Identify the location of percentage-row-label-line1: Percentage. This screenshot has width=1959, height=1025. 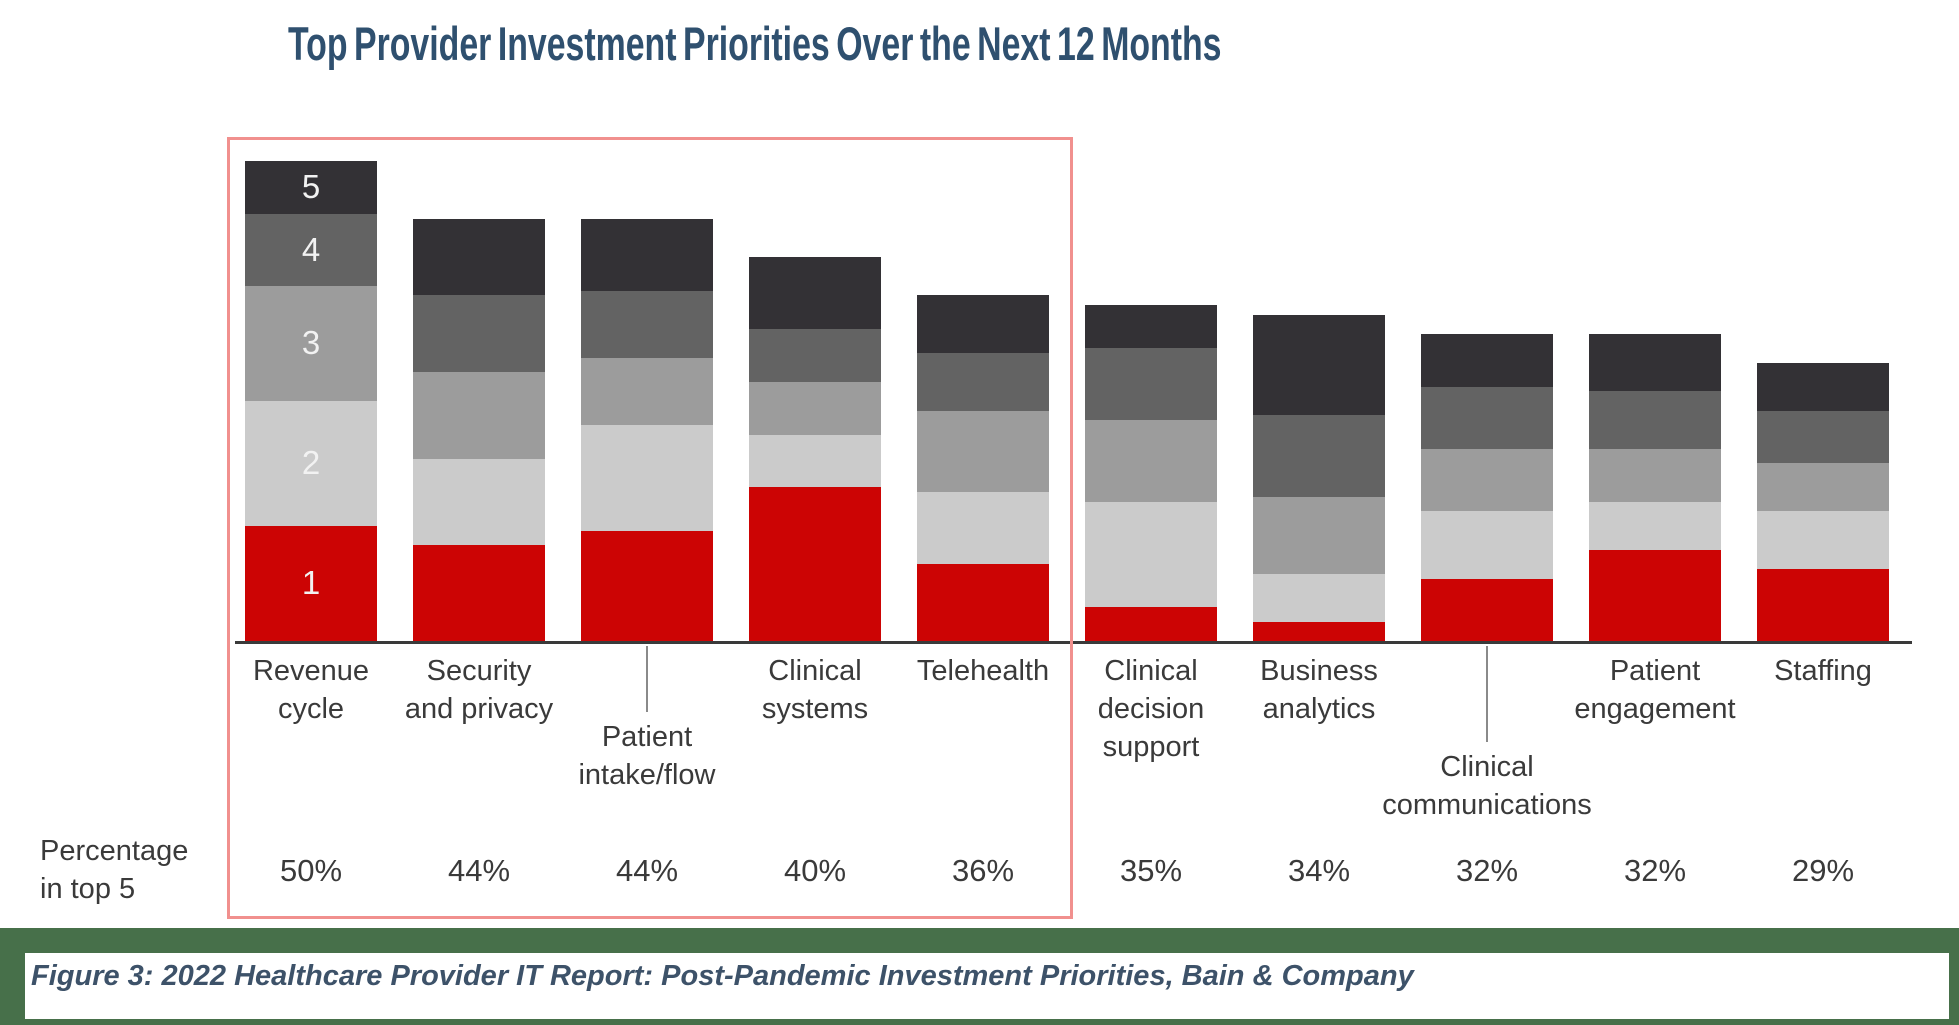
(114, 851).